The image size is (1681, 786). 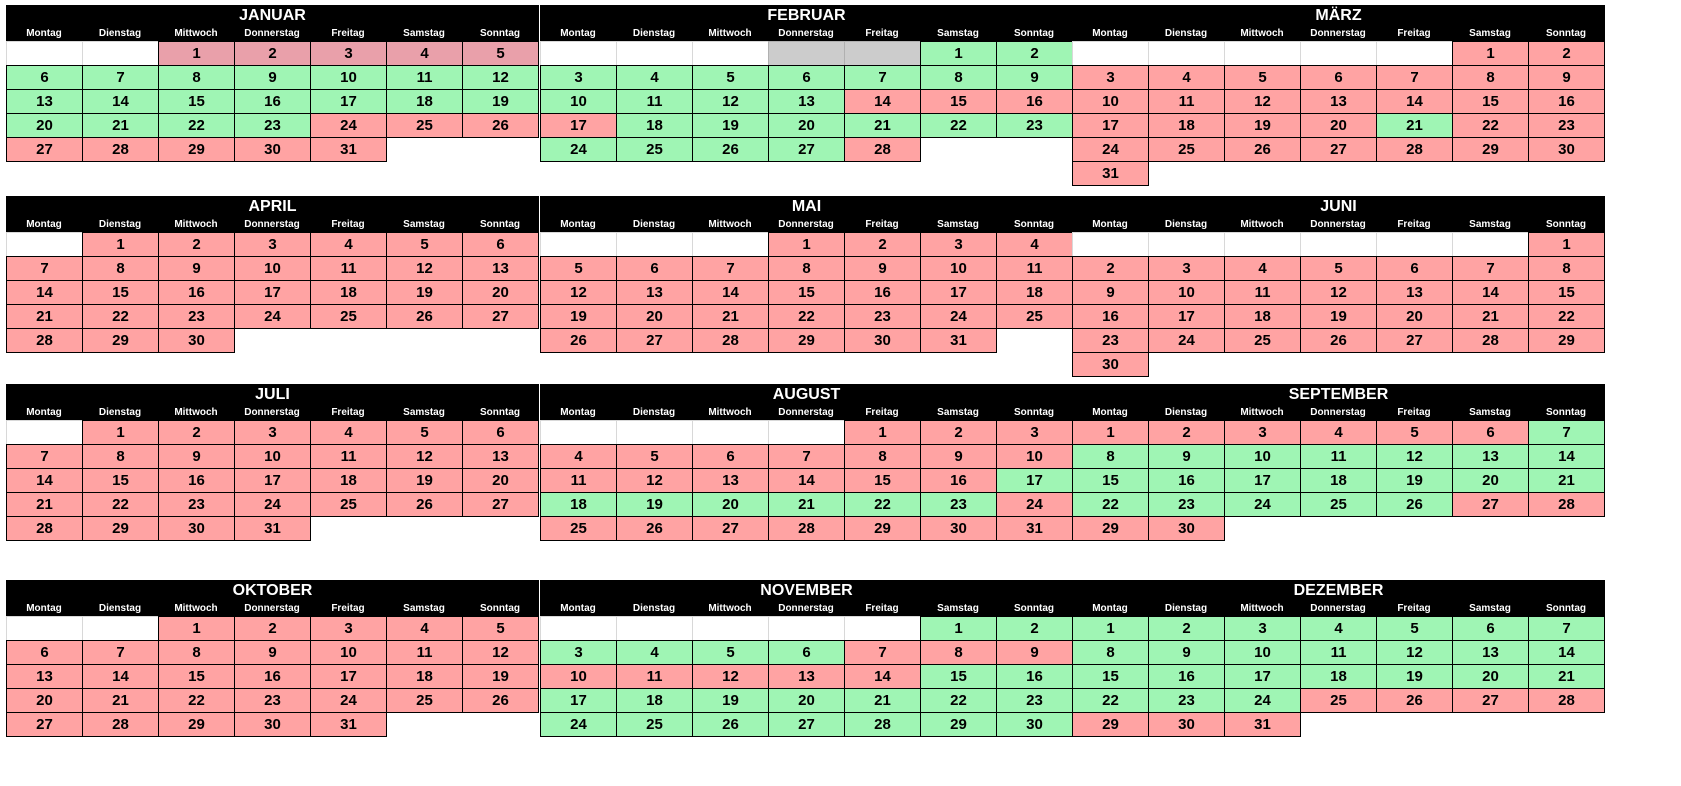 I want to click on day-cell: 31, so click(x=348, y=149).